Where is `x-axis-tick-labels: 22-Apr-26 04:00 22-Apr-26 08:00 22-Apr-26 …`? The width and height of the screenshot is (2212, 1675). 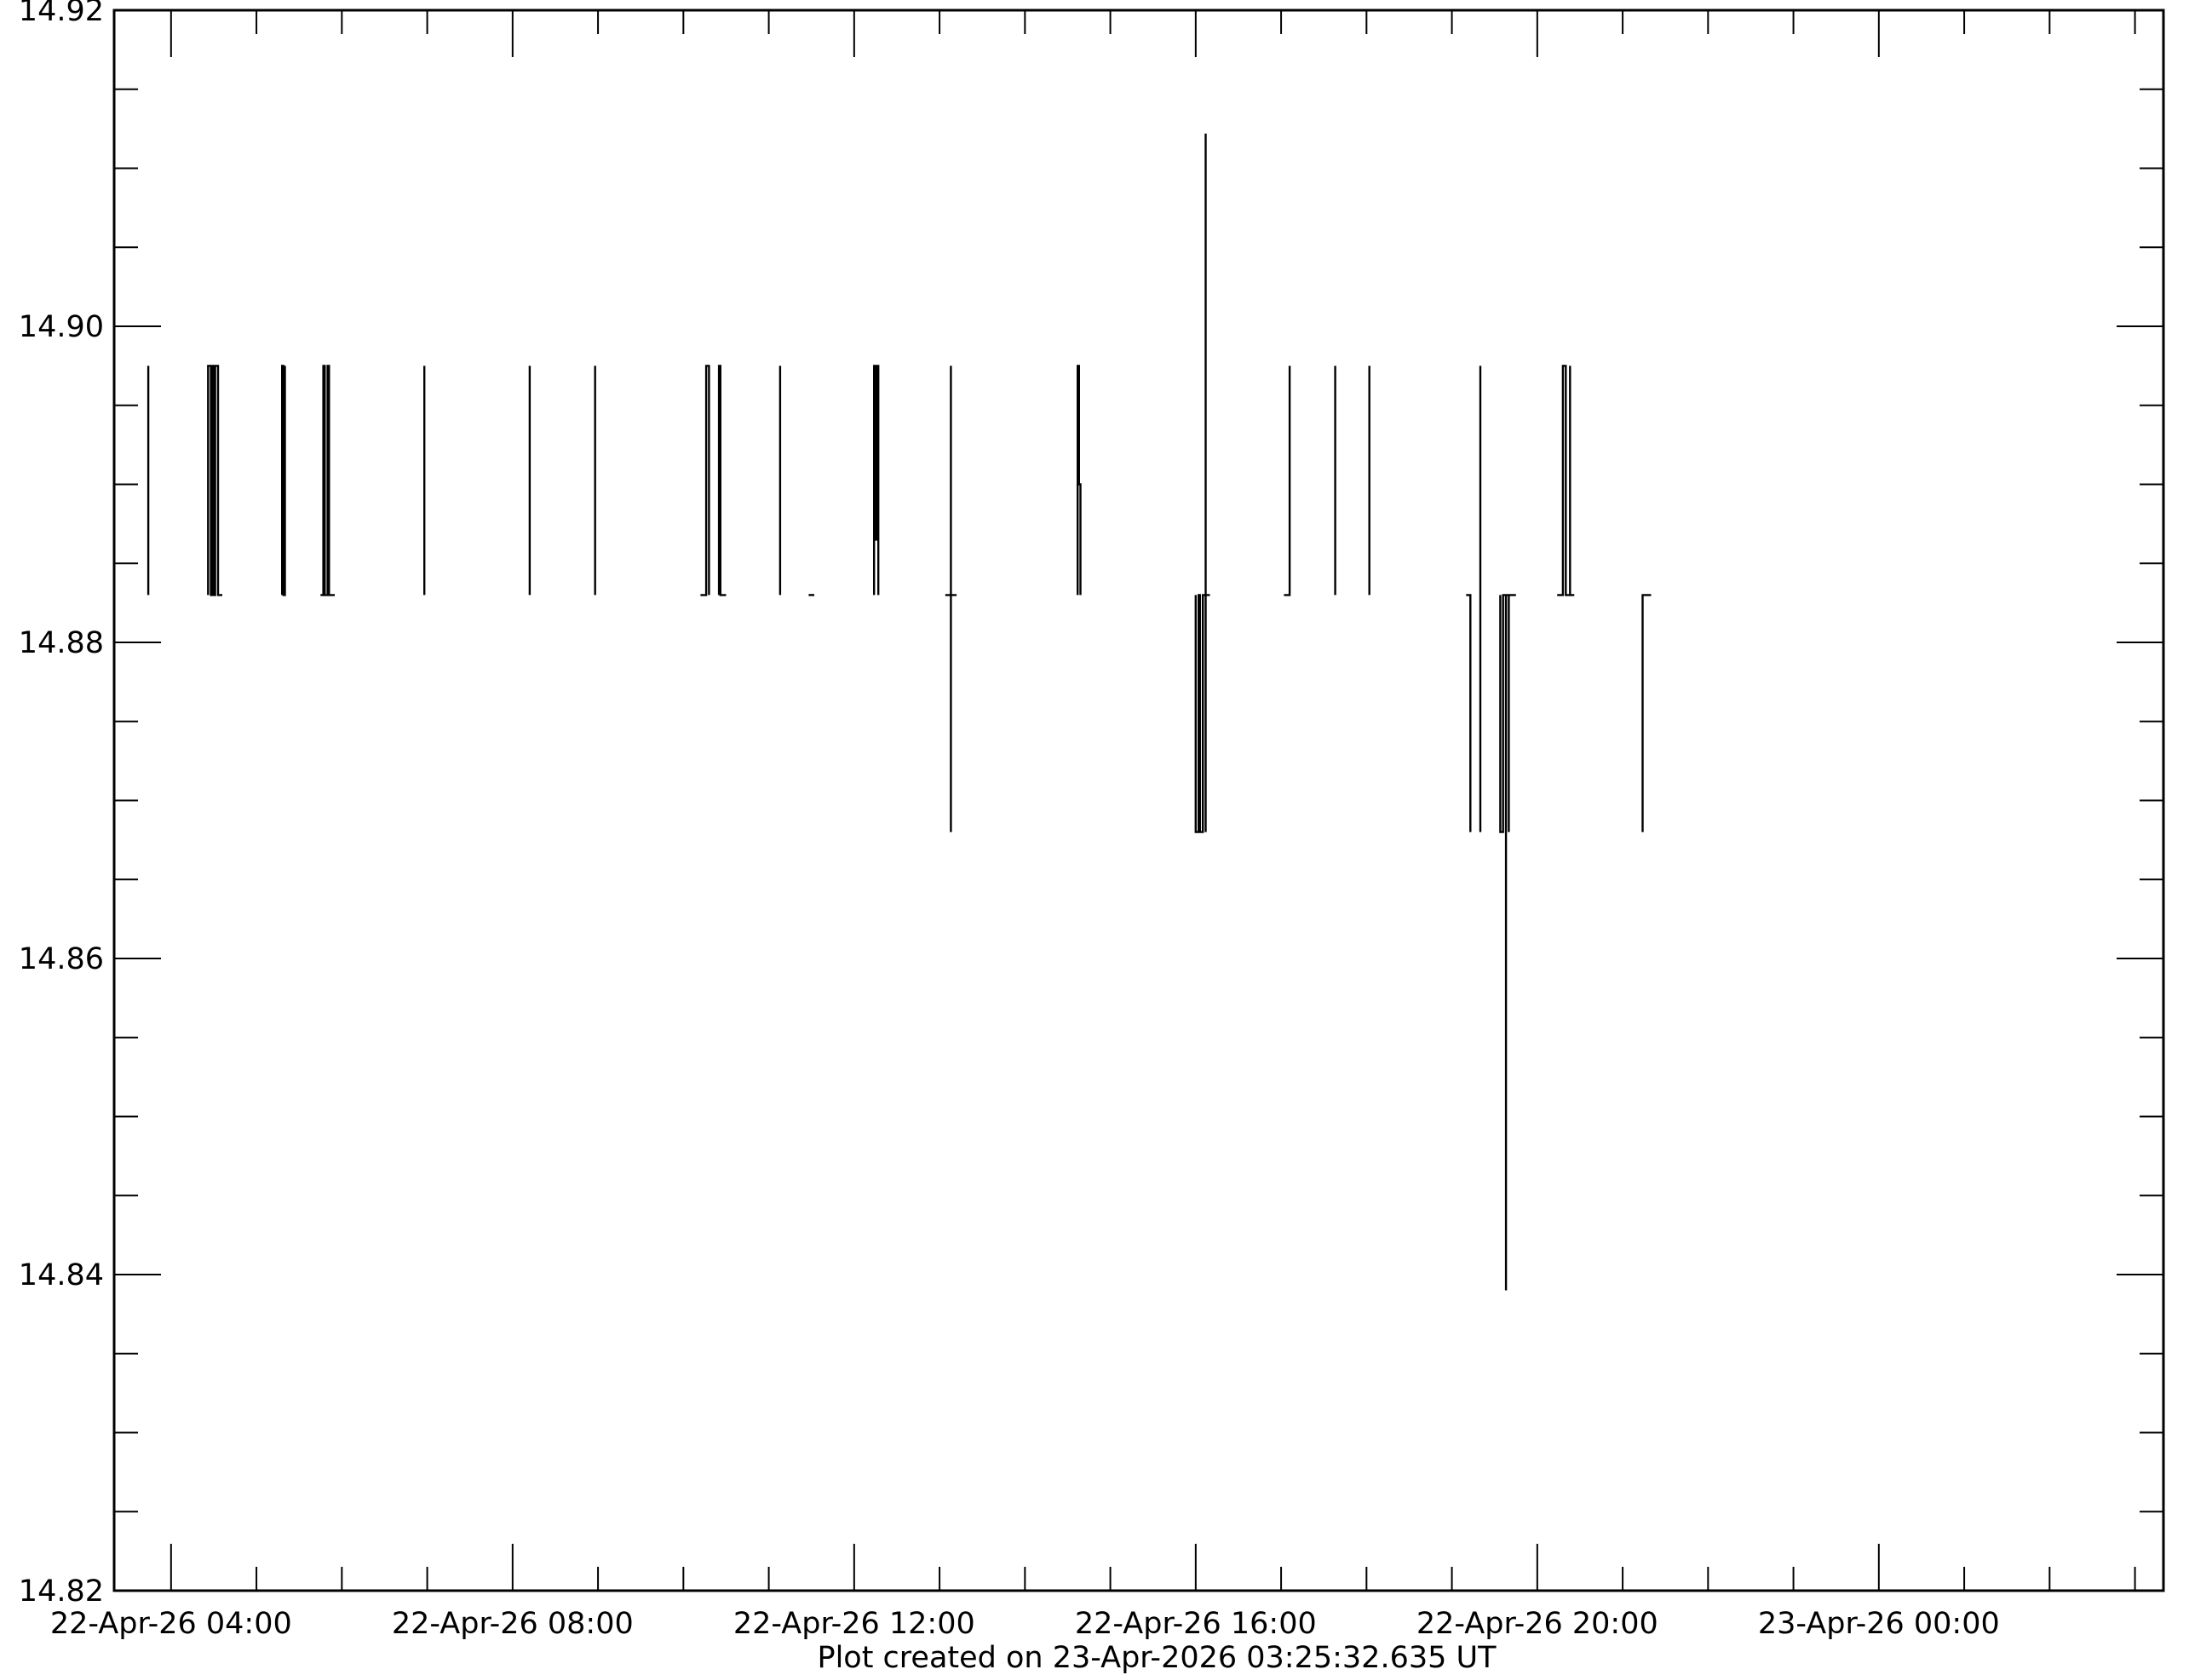 x-axis-tick-labels: 22-Apr-26 04:00 22-Apr-26 08:00 22-Apr-26 … is located at coordinates (1025, 1624).